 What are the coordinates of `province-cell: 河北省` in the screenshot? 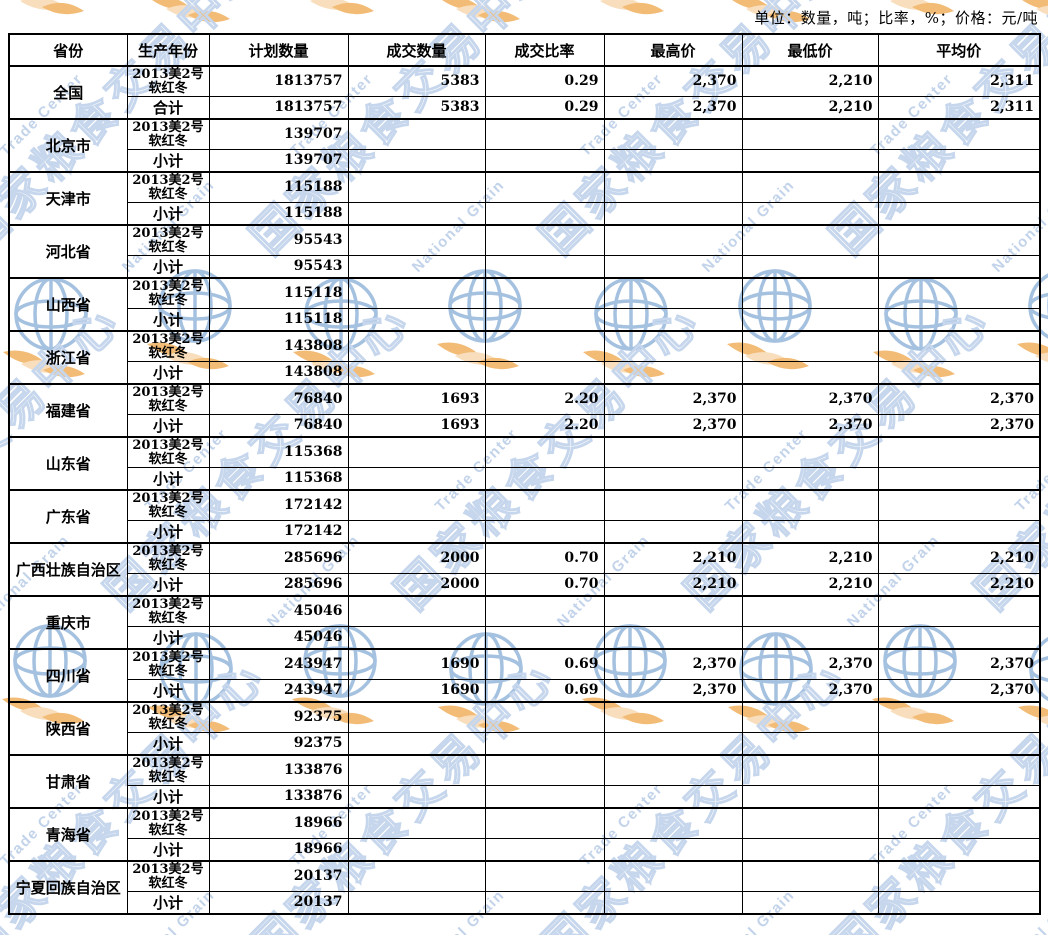 It's located at (68, 251).